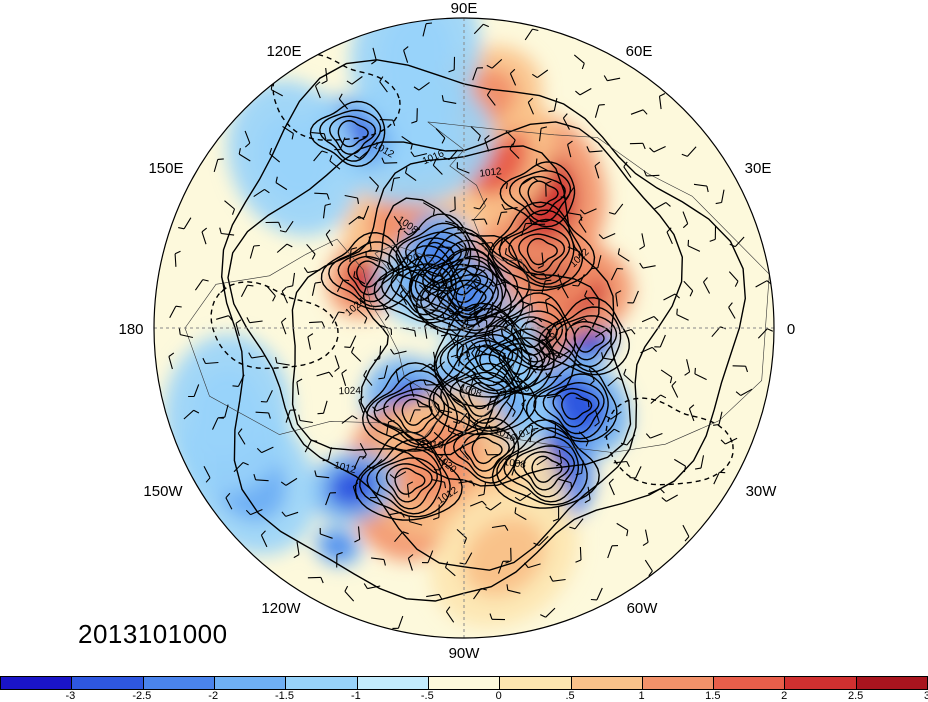  What do you see at coordinates (427, 696) in the screenshot?
I see `colorbar-tick-label: -.5` at bounding box center [427, 696].